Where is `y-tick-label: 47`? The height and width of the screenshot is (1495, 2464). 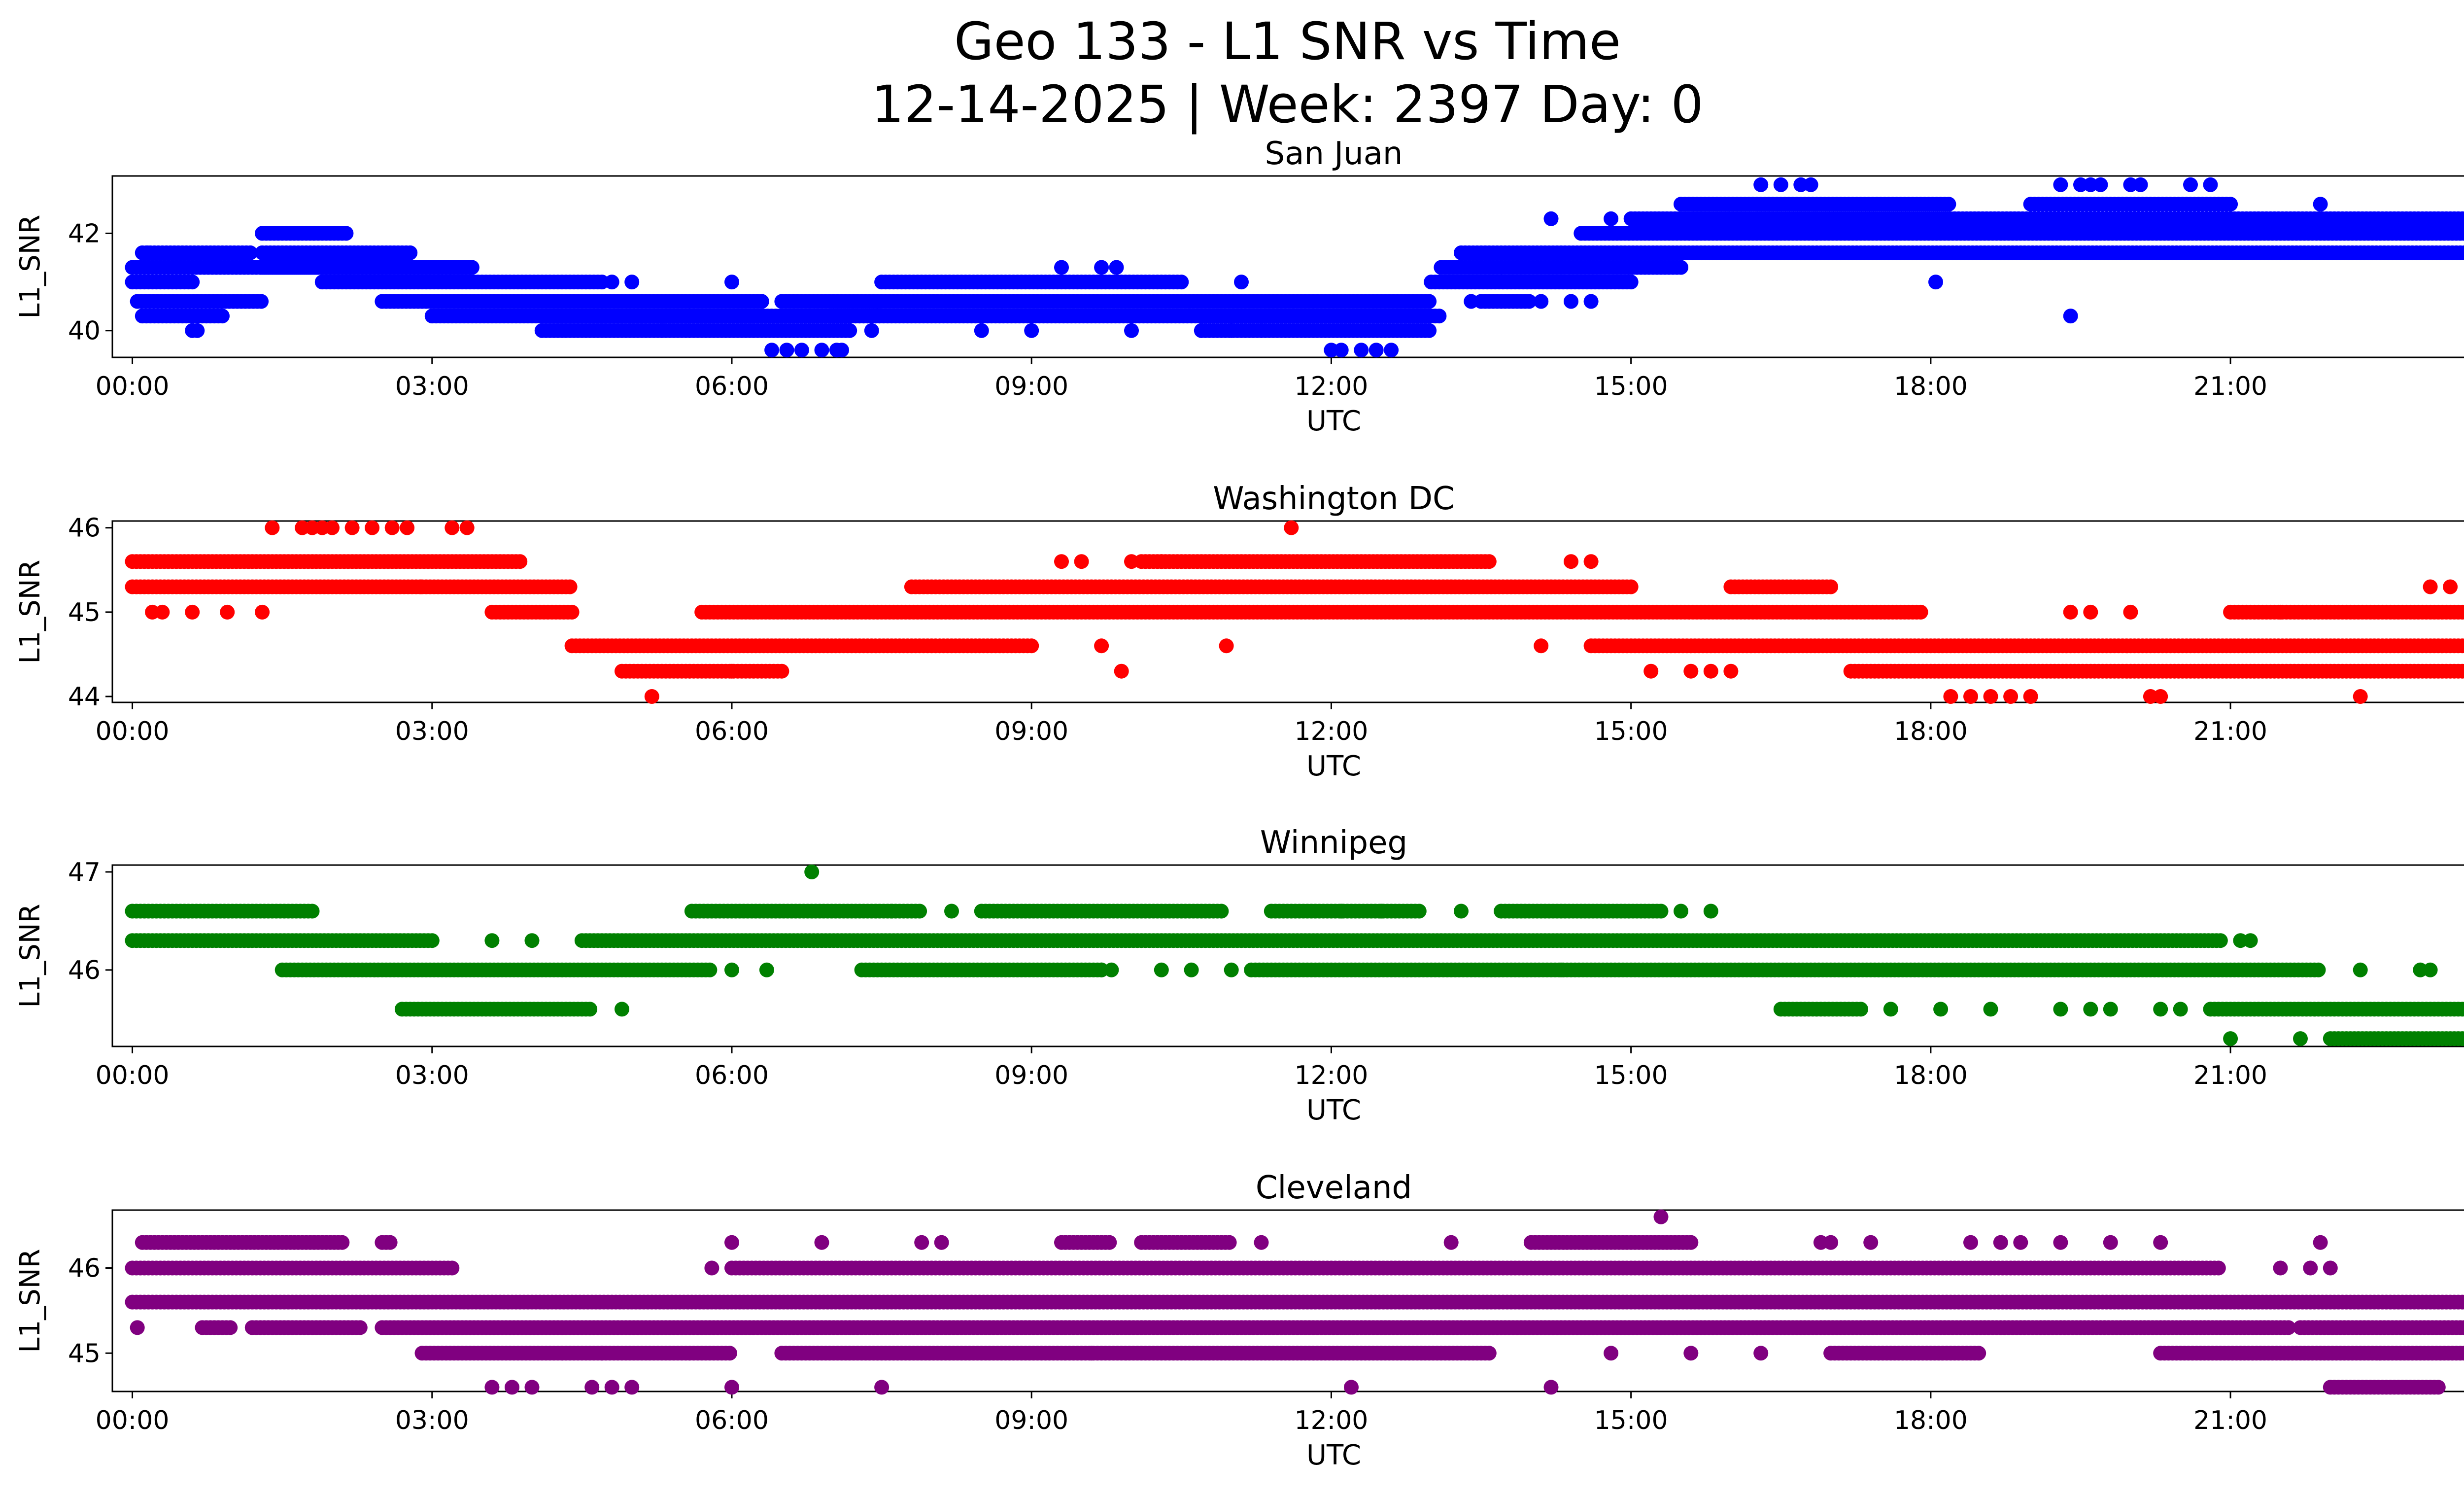
y-tick-label: 47 is located at coordinates (84, 872).